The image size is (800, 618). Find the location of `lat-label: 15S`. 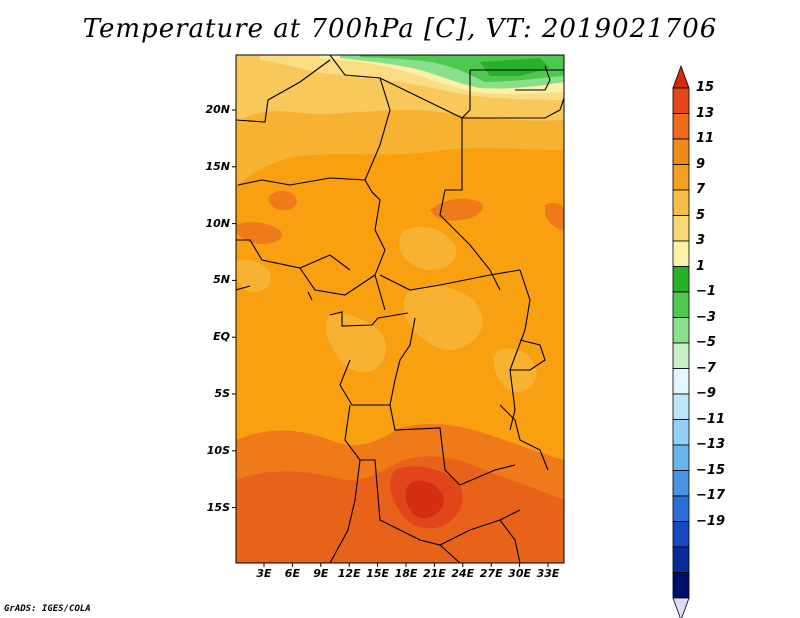

lat-label: 15S is located at coordinates (218, 507).